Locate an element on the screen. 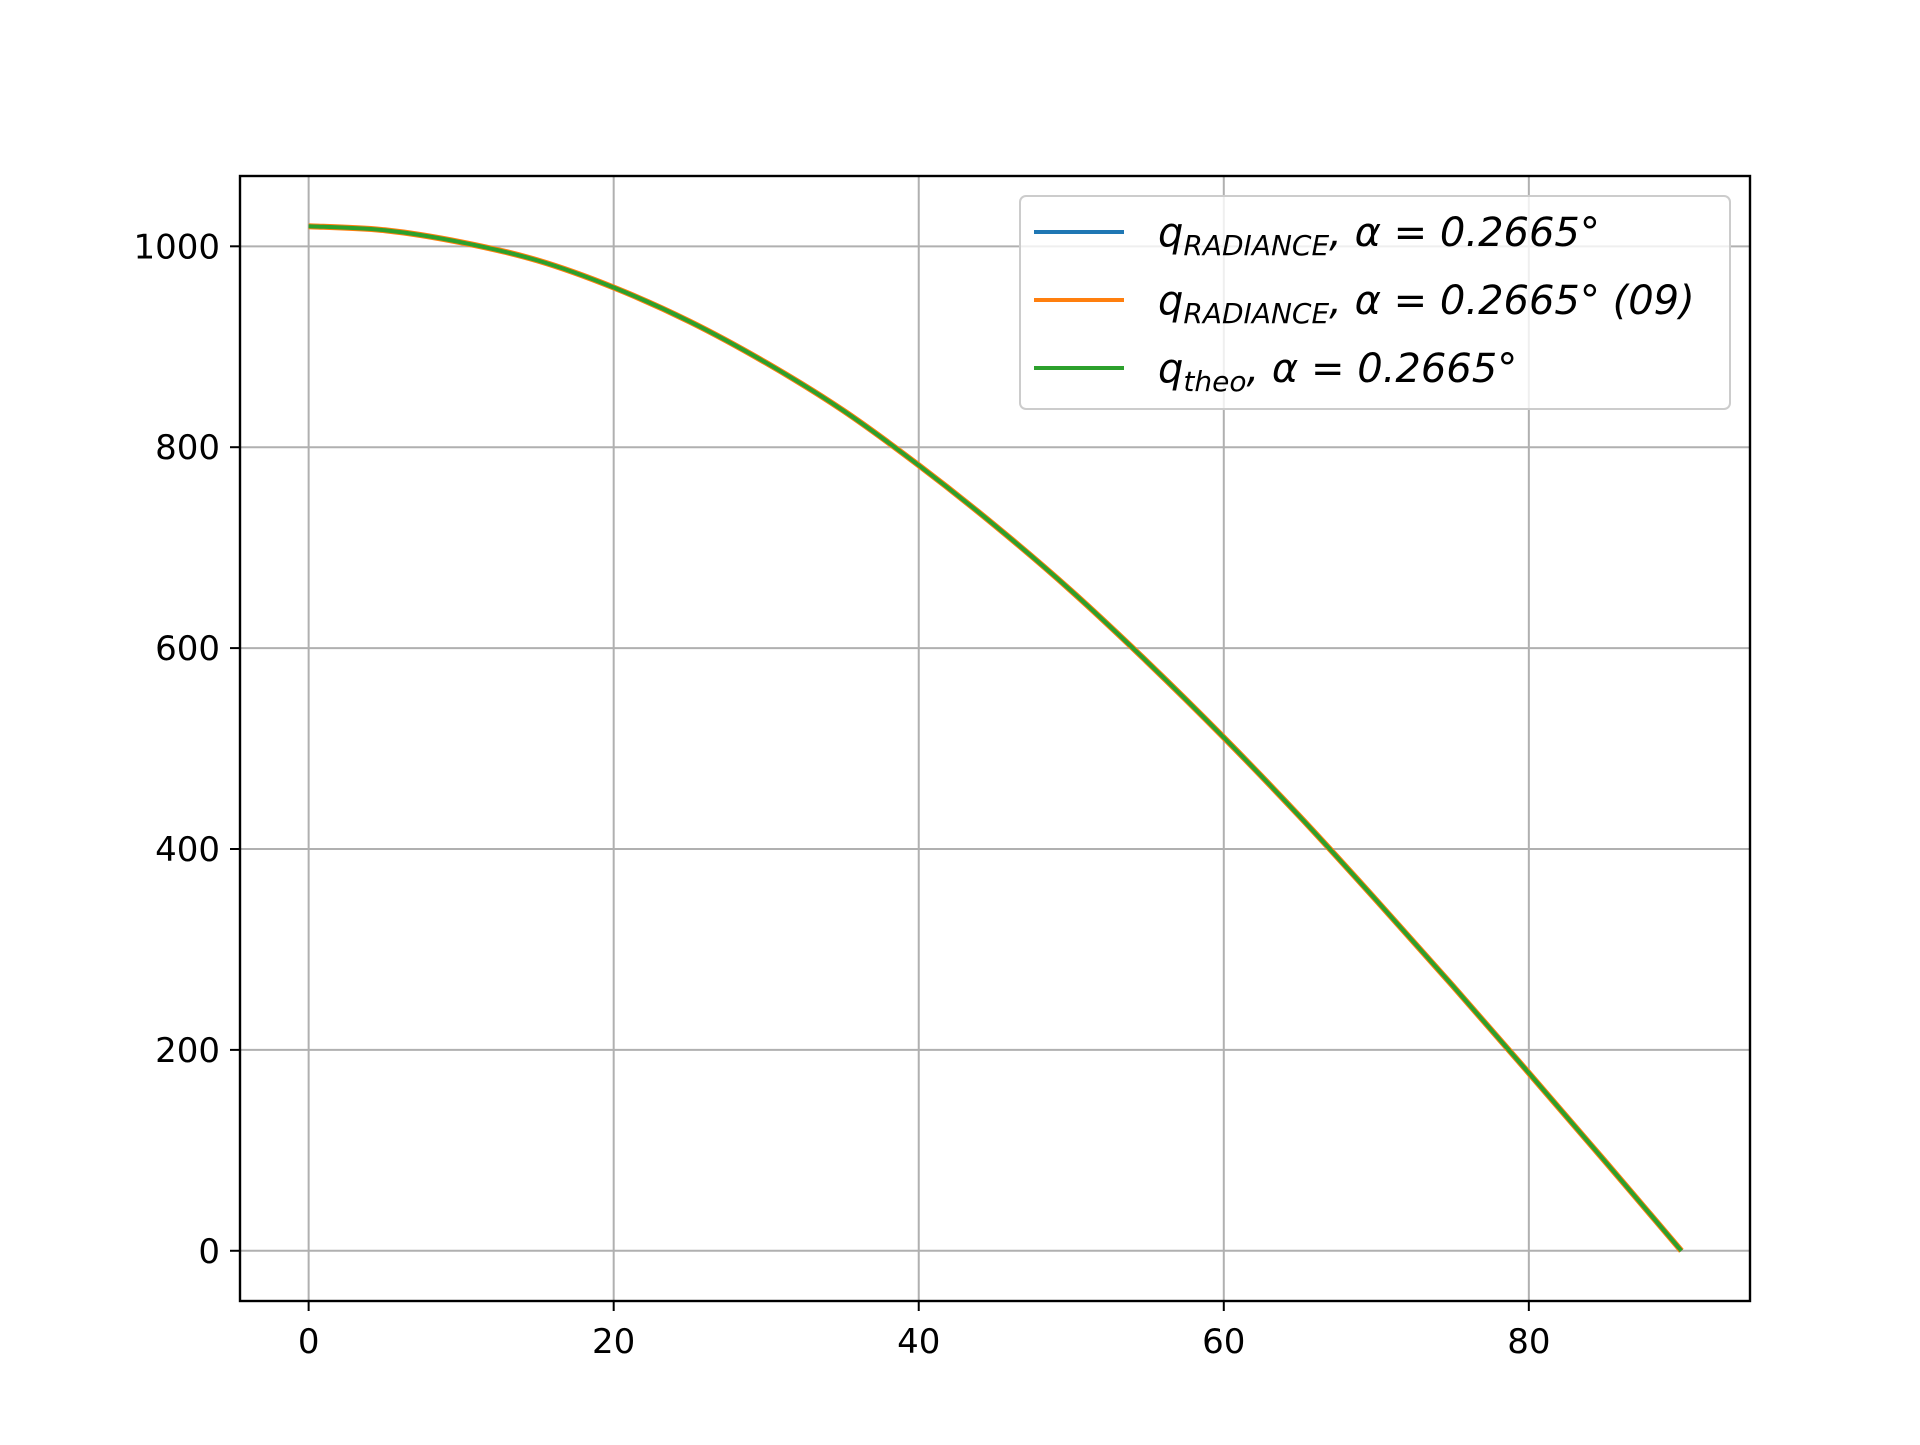 This screenshot has height=1445, width=1920. y-tick-label-1: 200 is located at coordinates (187, 1051).